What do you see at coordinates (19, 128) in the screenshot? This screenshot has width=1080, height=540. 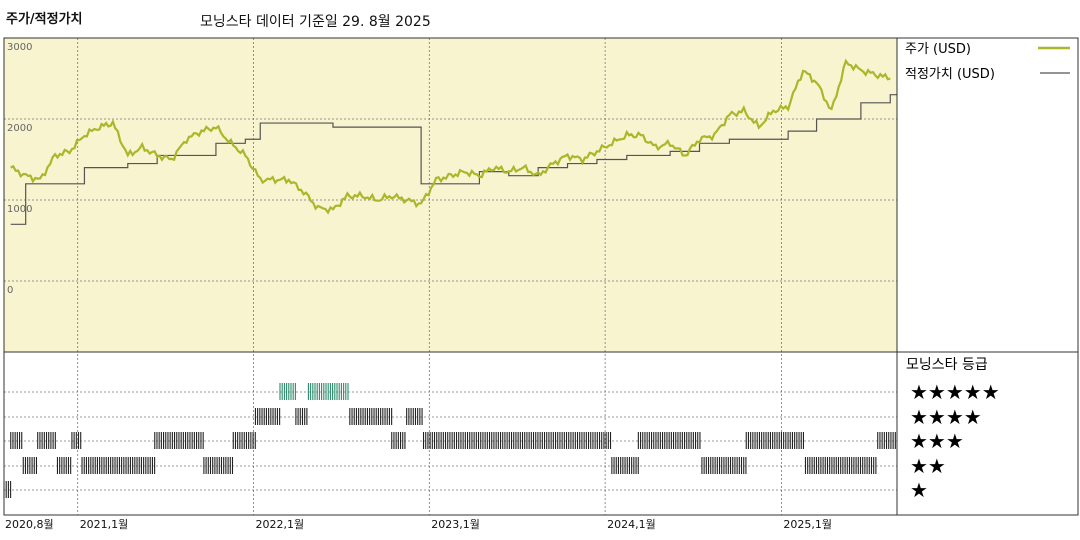 I see `y-tick-label: 2000` at bounding box center [19, 128].